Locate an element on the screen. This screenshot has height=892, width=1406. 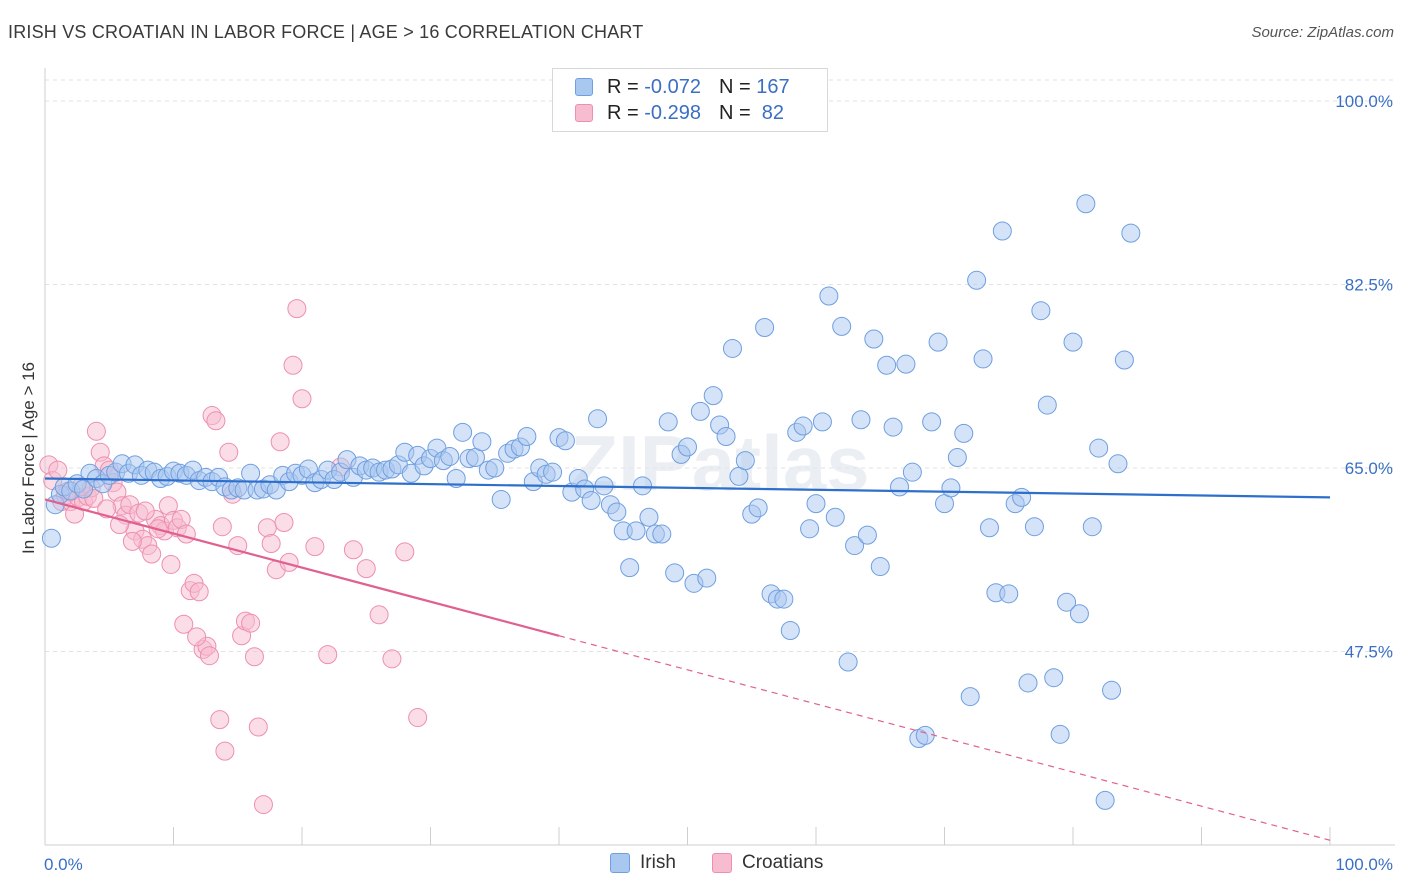
legend-r-value: -0.072 is located at coordinates (672, 86).